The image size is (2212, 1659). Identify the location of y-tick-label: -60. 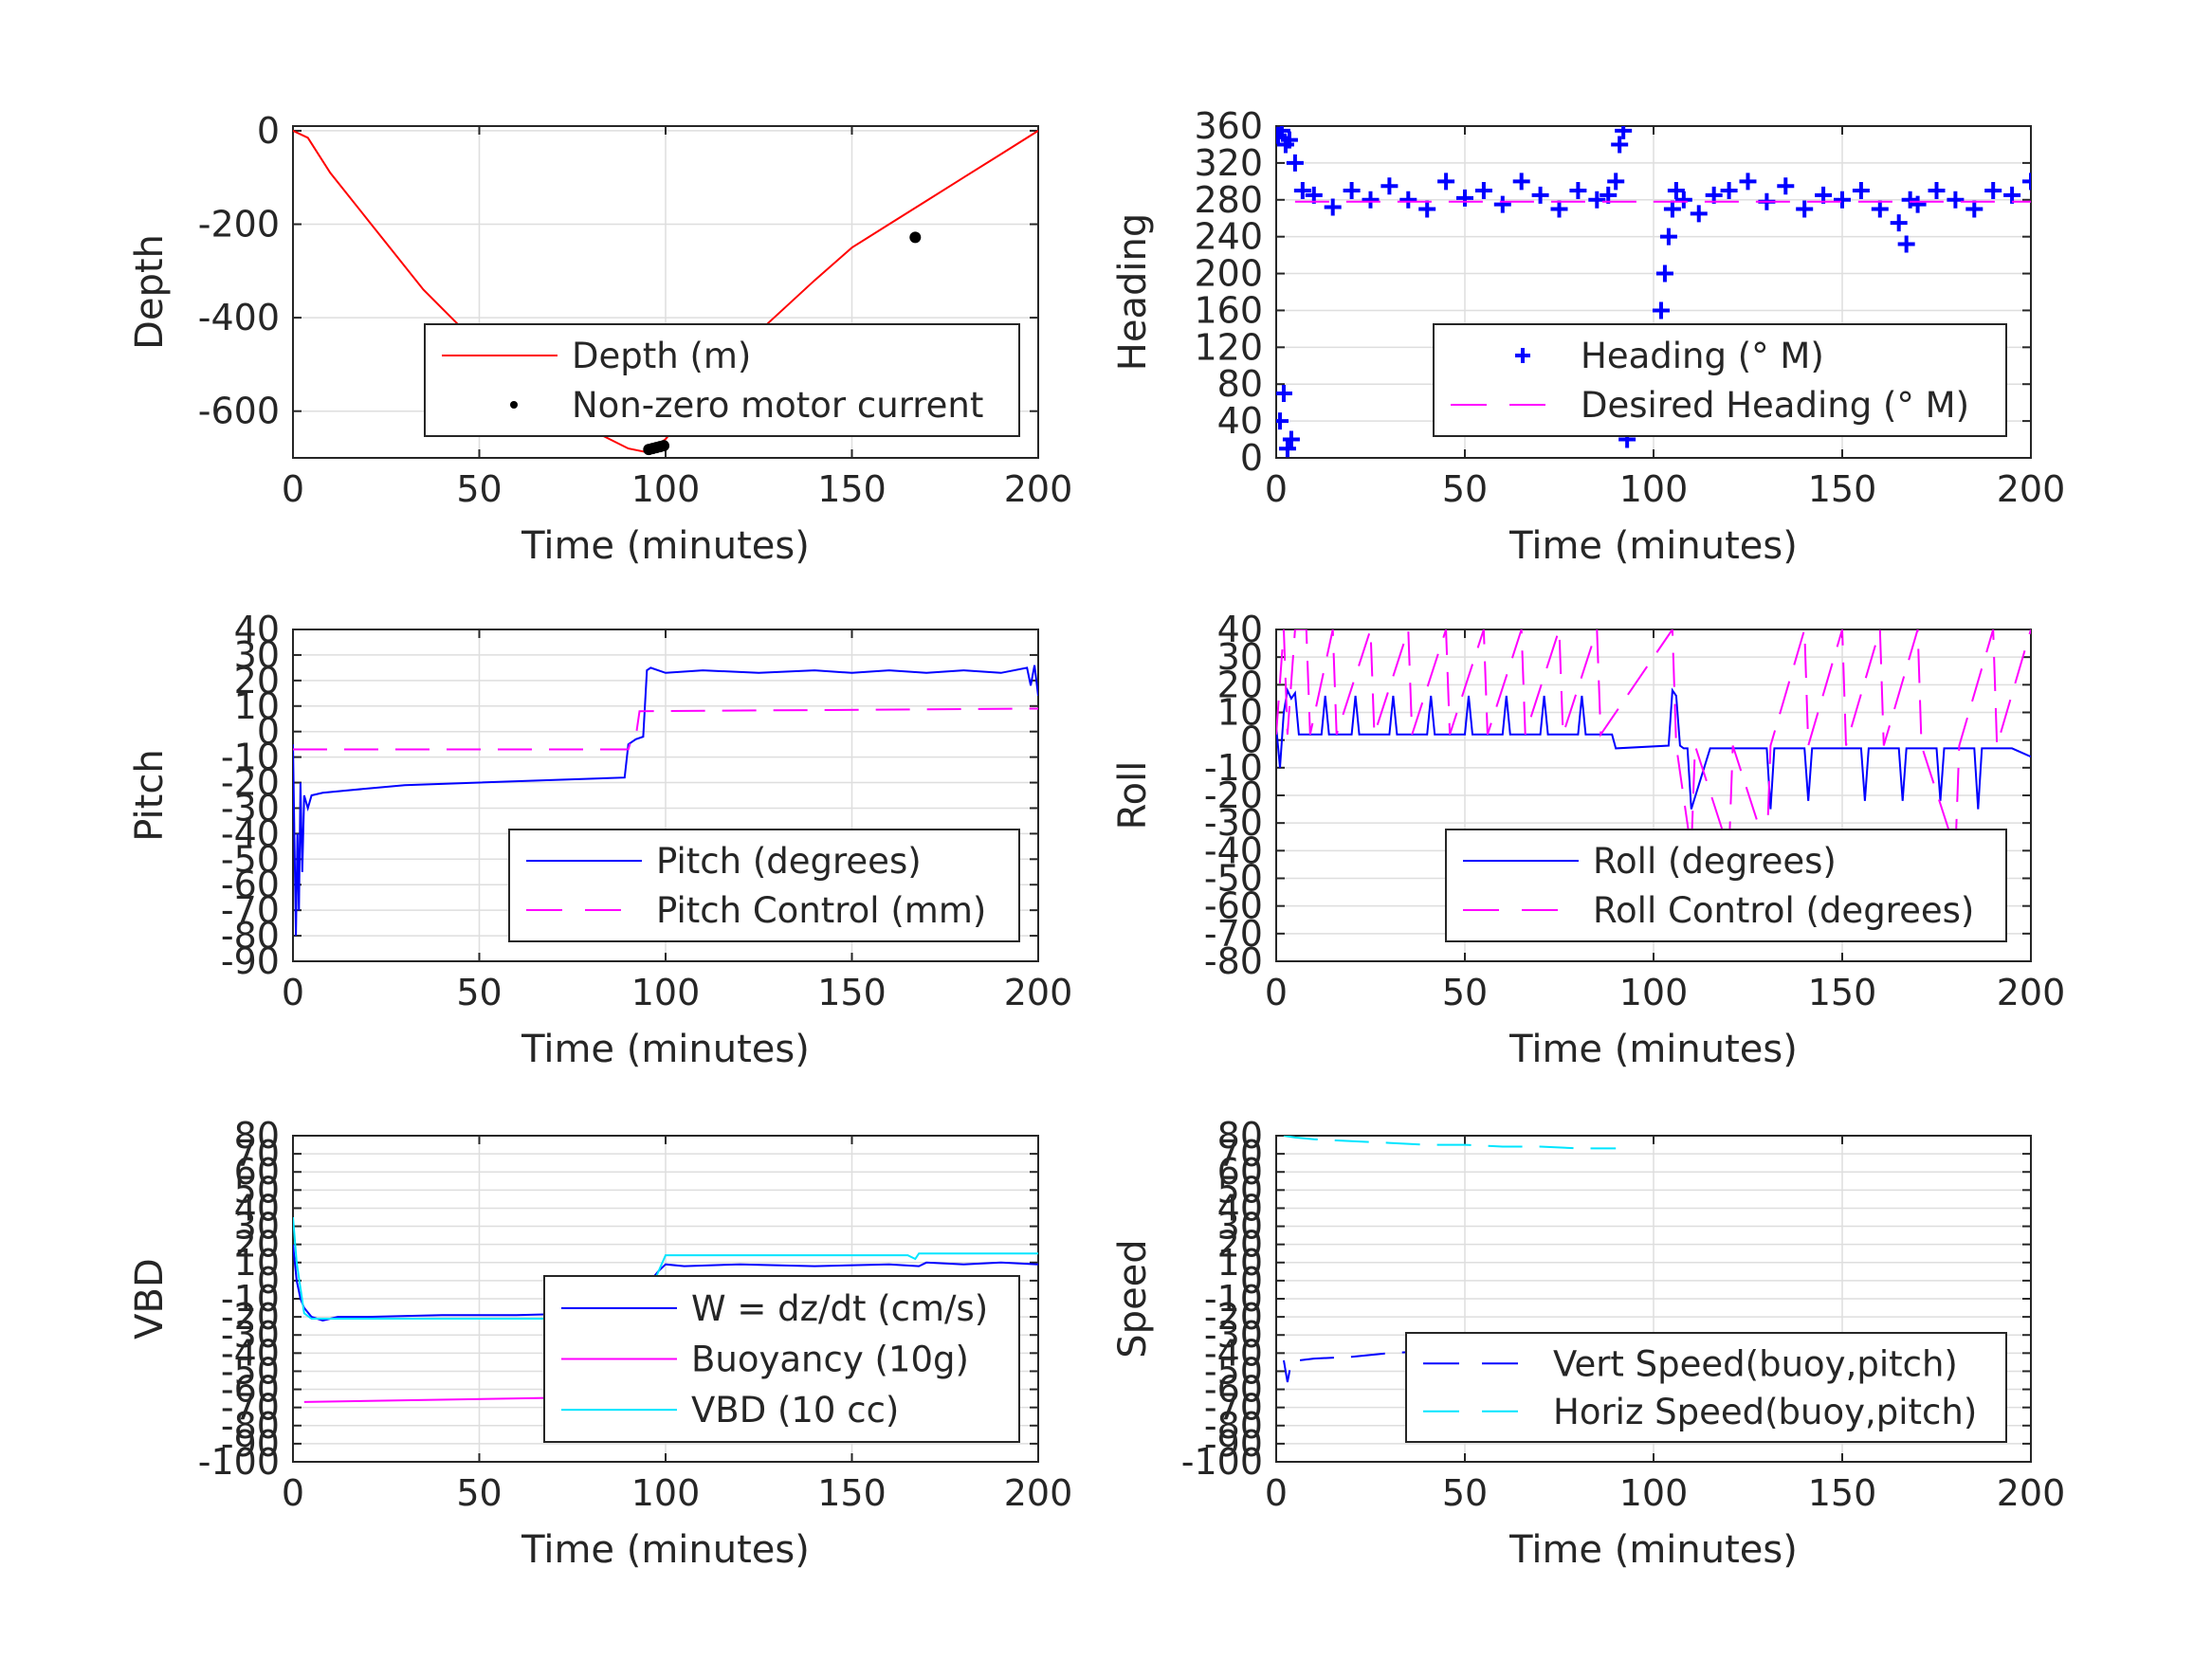
(250, 884).